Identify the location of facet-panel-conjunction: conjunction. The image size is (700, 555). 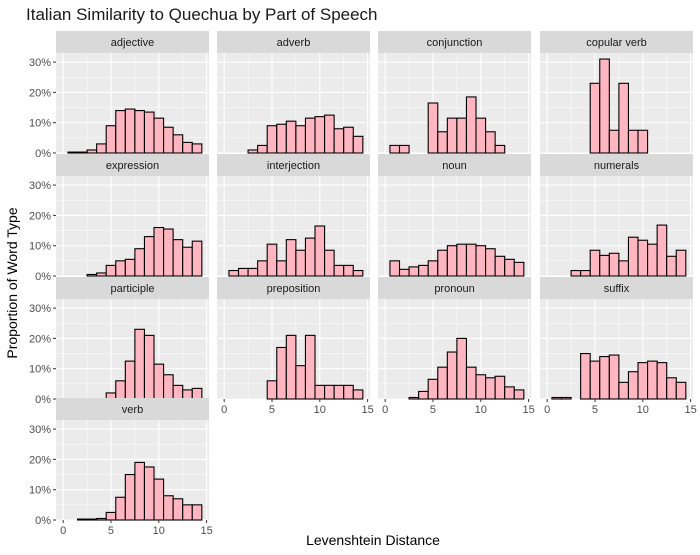
(454, 92).